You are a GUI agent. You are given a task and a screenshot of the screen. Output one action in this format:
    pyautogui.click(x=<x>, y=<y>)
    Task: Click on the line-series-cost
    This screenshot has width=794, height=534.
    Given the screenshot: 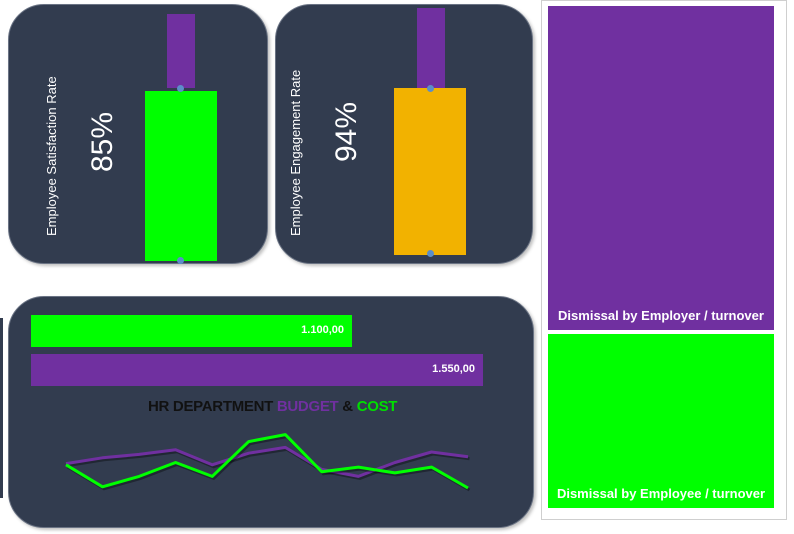 What is the action you would take?
    pyautogui.click(x=267, y=461)
    